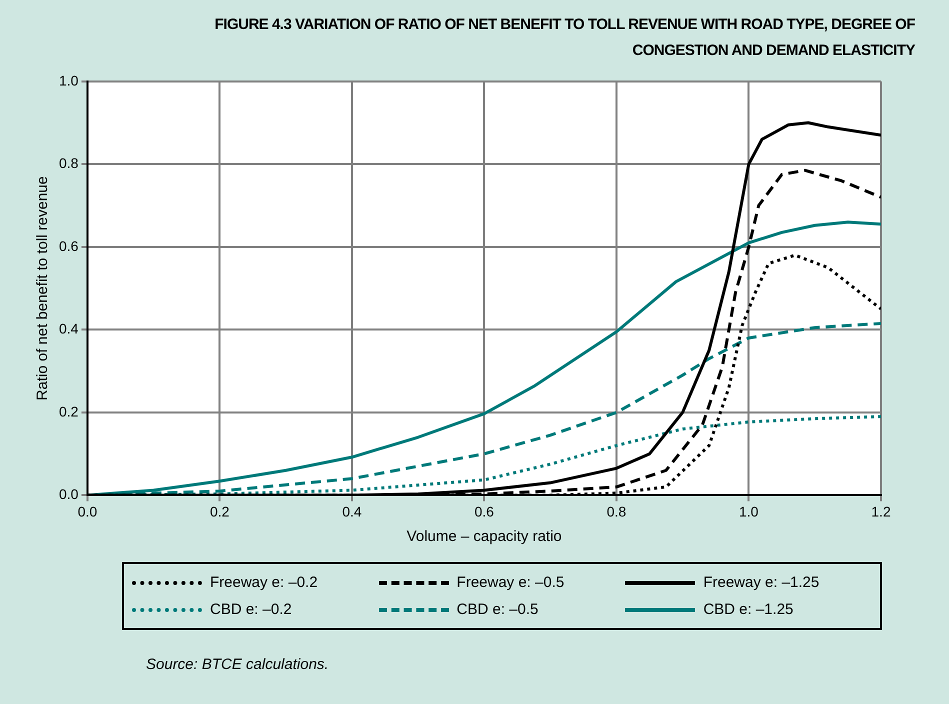  Describe the element at coordinates (352, 511) in the screenshot. I see `x-tick-label: 0.4` at that location.